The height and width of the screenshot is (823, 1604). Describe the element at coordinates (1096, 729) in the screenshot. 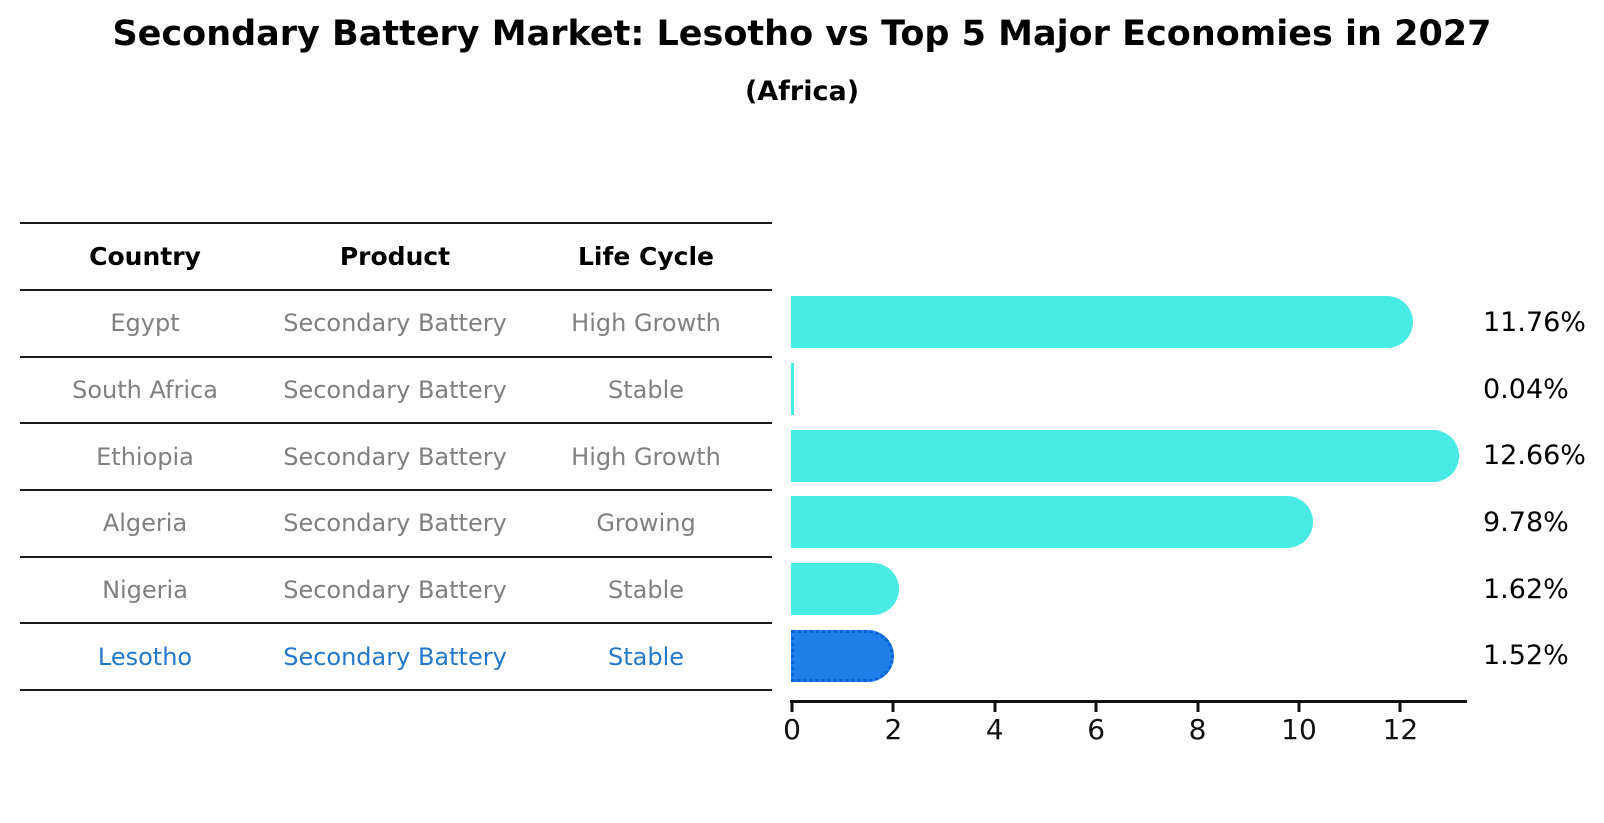

I see `x-tick-label: 6` at that location.